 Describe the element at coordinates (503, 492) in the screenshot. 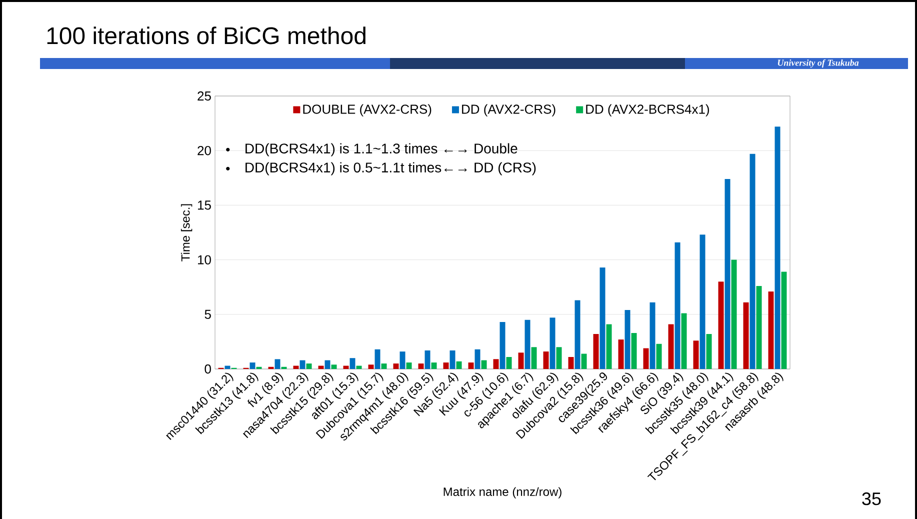

I see `x-axis-title: Matrix name (nnz/row)` at that location.